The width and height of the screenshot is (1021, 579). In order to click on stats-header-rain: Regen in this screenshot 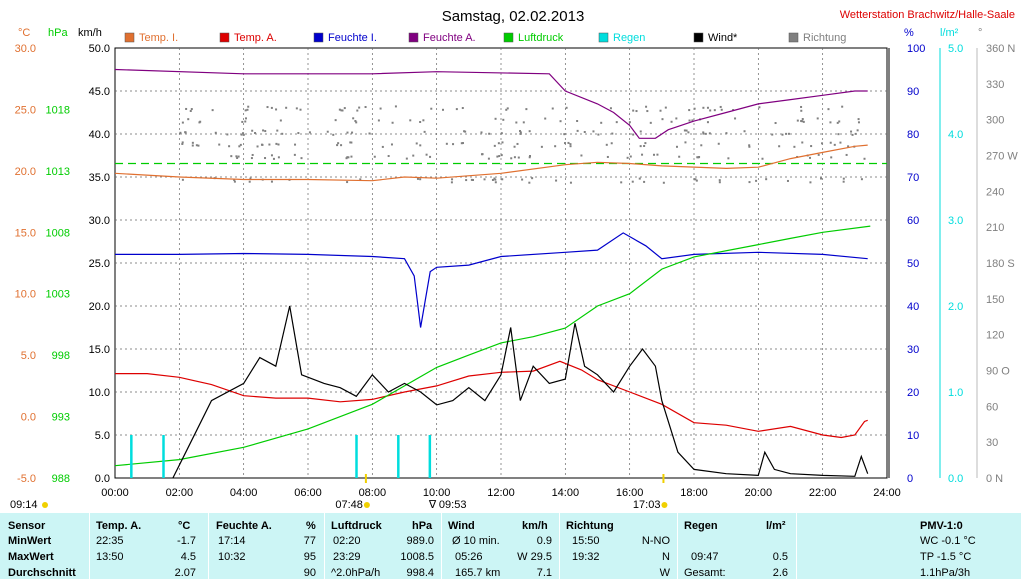, I will do `click(701, 526)`.